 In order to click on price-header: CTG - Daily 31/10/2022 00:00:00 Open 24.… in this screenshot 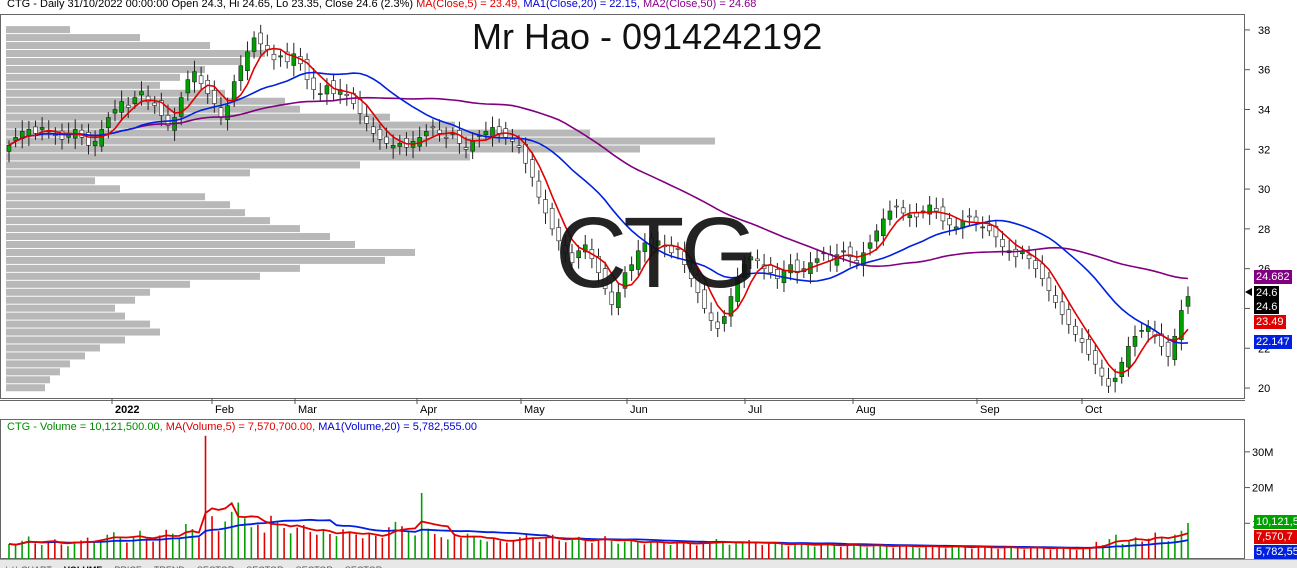, I will do `click(381, 5)`.